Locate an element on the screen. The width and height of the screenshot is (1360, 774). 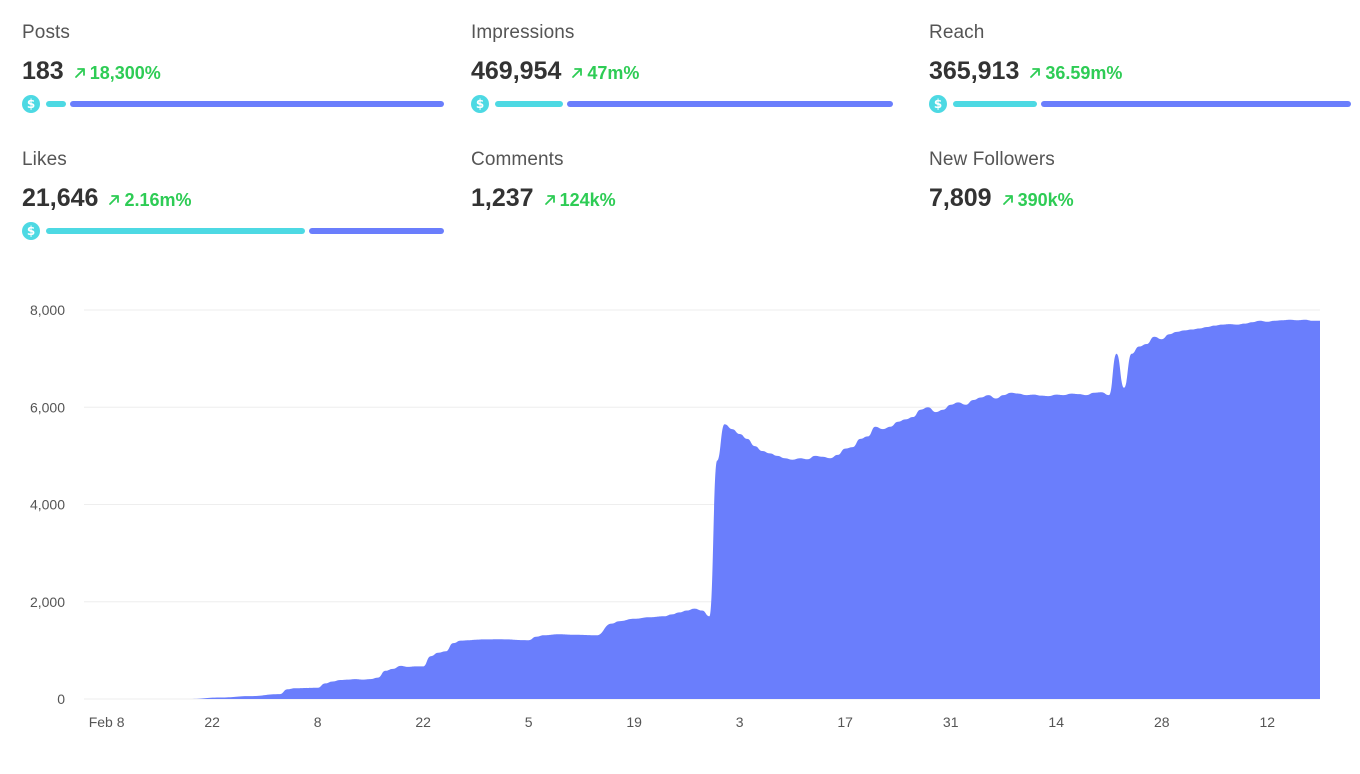
metric-change: 390k% is located at coordinates (1038, 200).